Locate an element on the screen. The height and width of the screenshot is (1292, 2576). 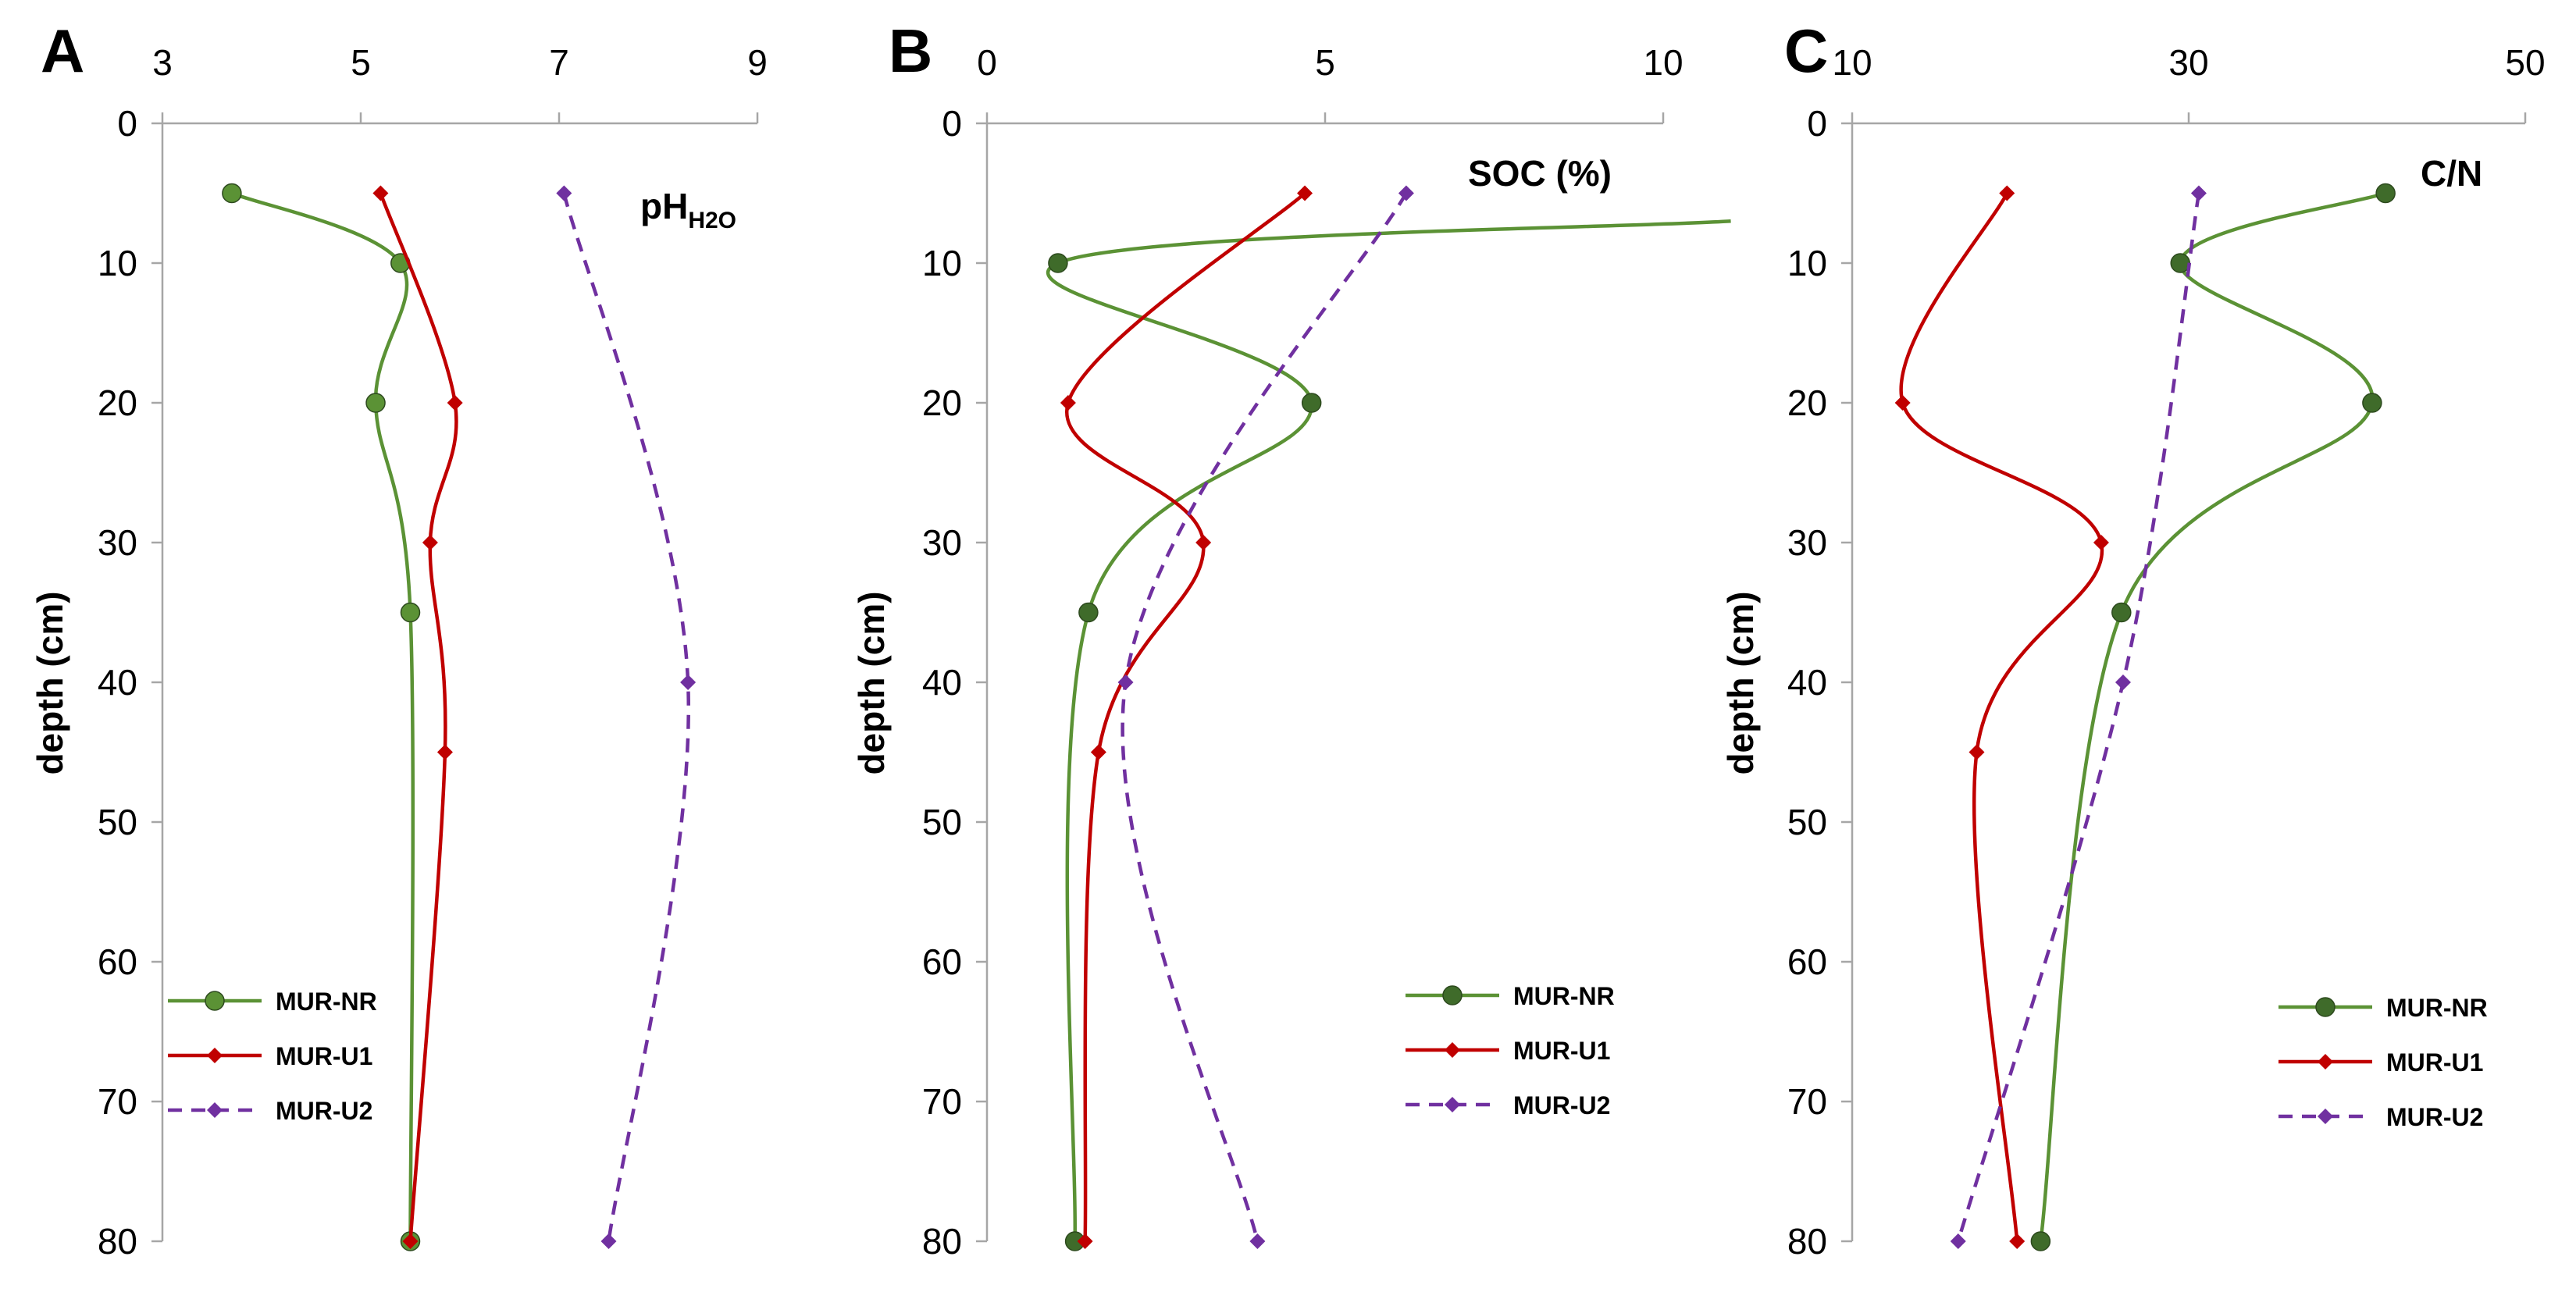
panel-b-x-tick-label: 5 is located at coordinates (1325, 62).